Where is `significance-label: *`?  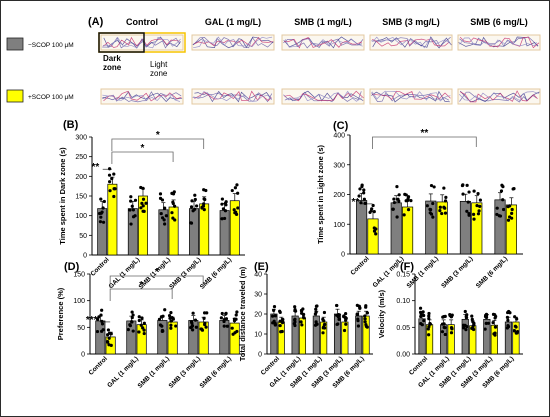 significance-label: * is located at coordinates (157, 272).